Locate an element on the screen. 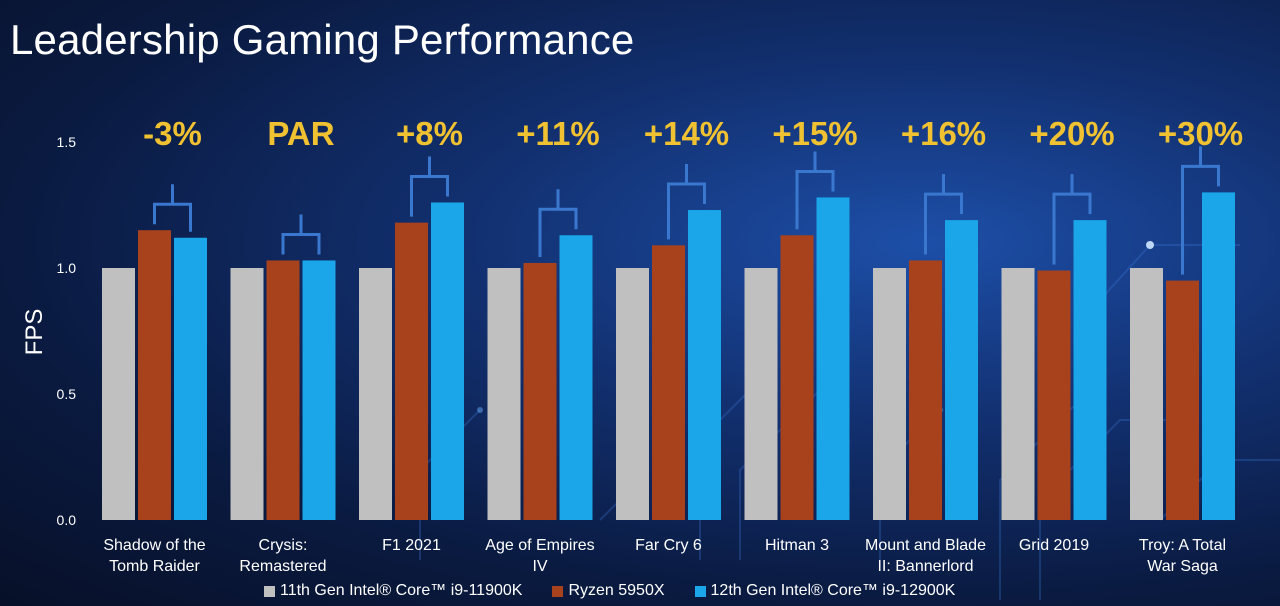 The width and height of the screenshot is (1280, 606). legend-swatch-5950x is located at coordinates (558, 591).